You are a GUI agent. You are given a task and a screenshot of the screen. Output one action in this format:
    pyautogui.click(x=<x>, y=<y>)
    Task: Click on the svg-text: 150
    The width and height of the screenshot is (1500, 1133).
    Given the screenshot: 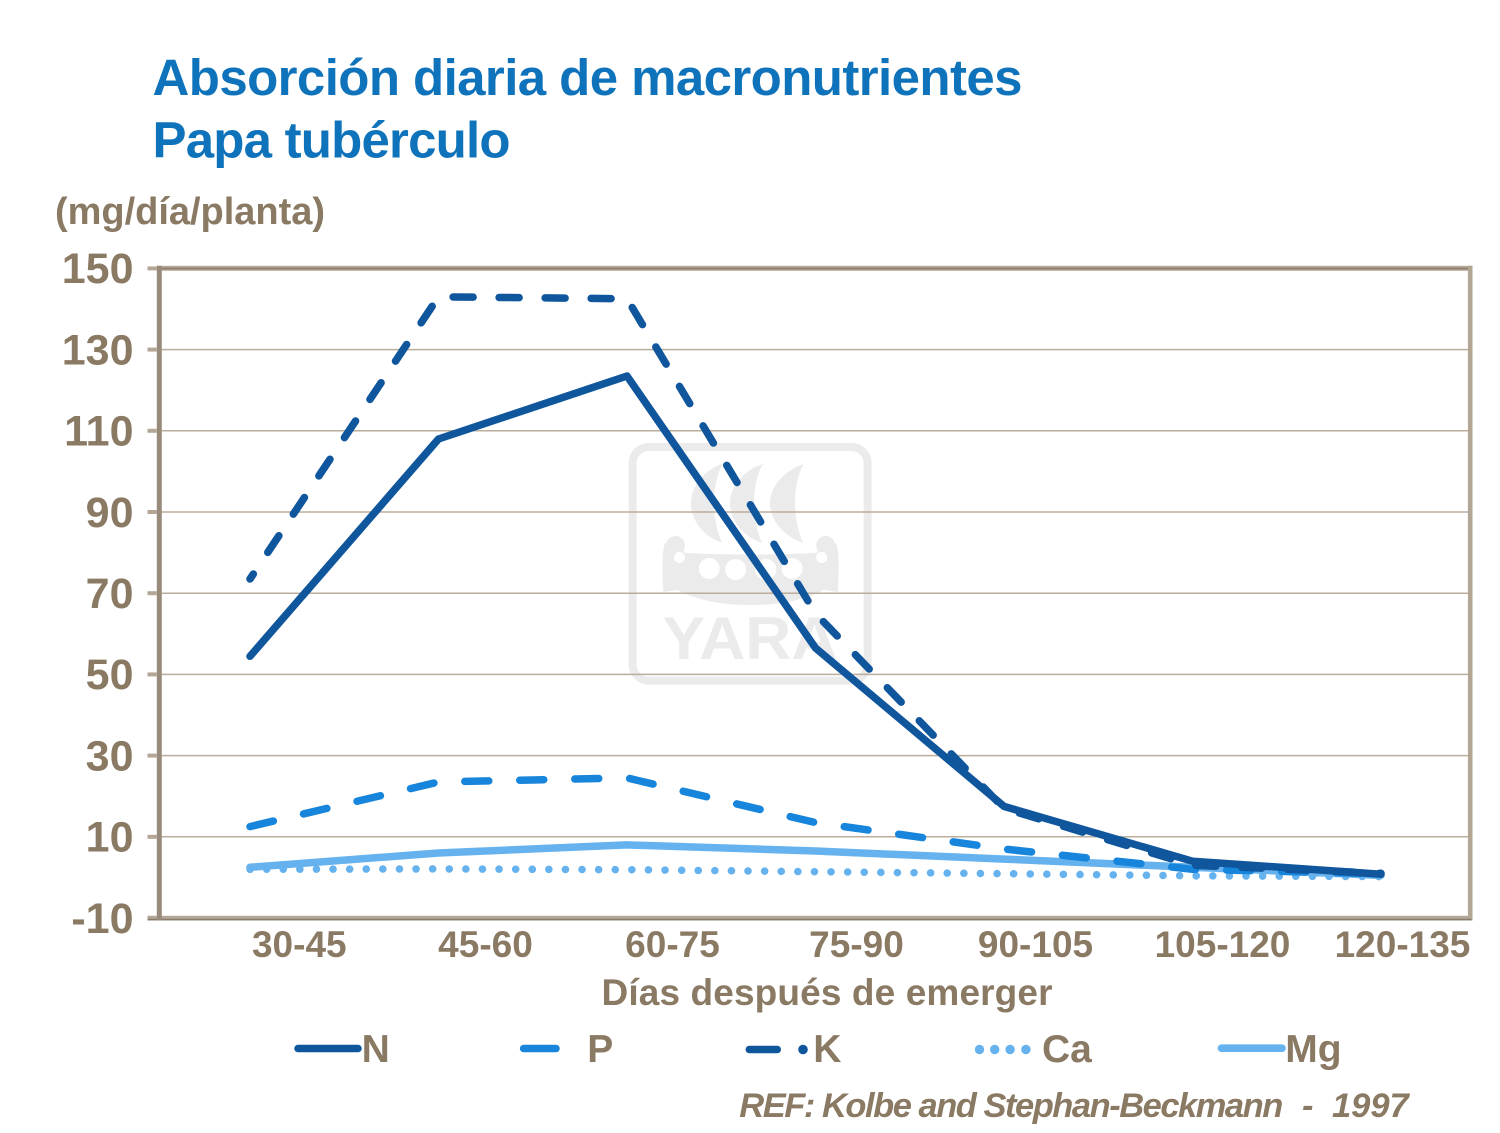 What is the action you would take?
    pyautogui.click(x=98, y=269)
    